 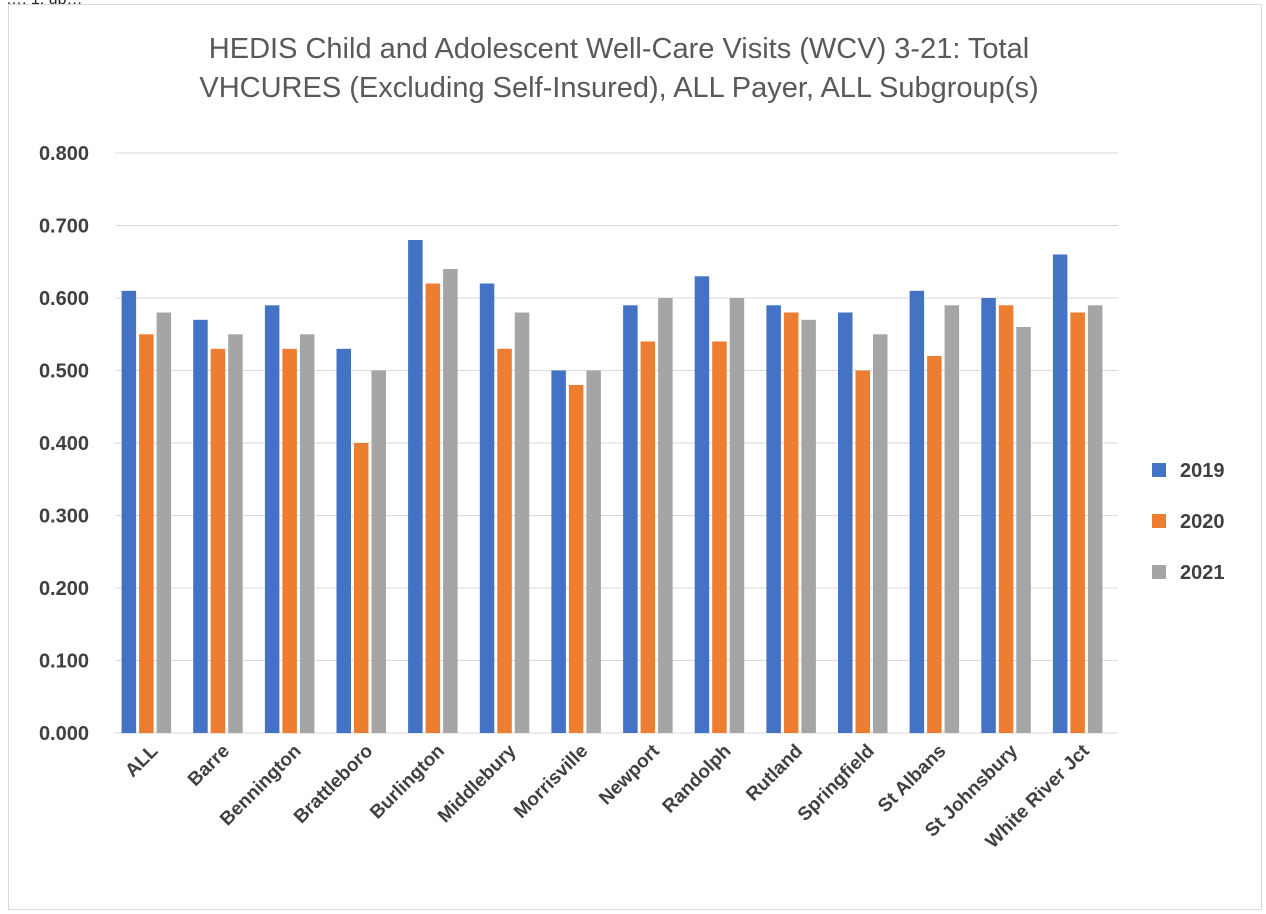 What do you see at coordinates (209, 766) in the screenshot?
I see `x-tick-label: Barre` at bounding box center [209, 766].